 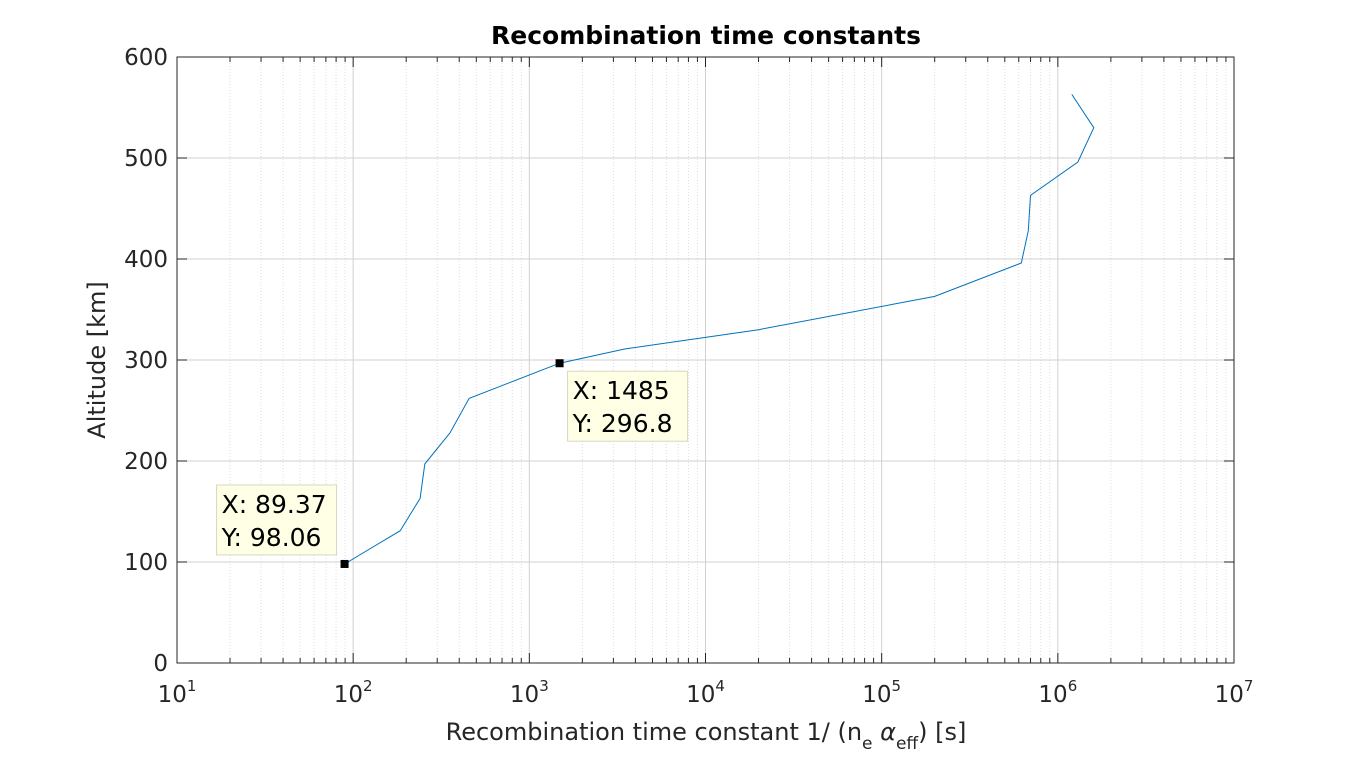 I want to click on y-axis-label: Altitude [km], so click(x=97, y=359).